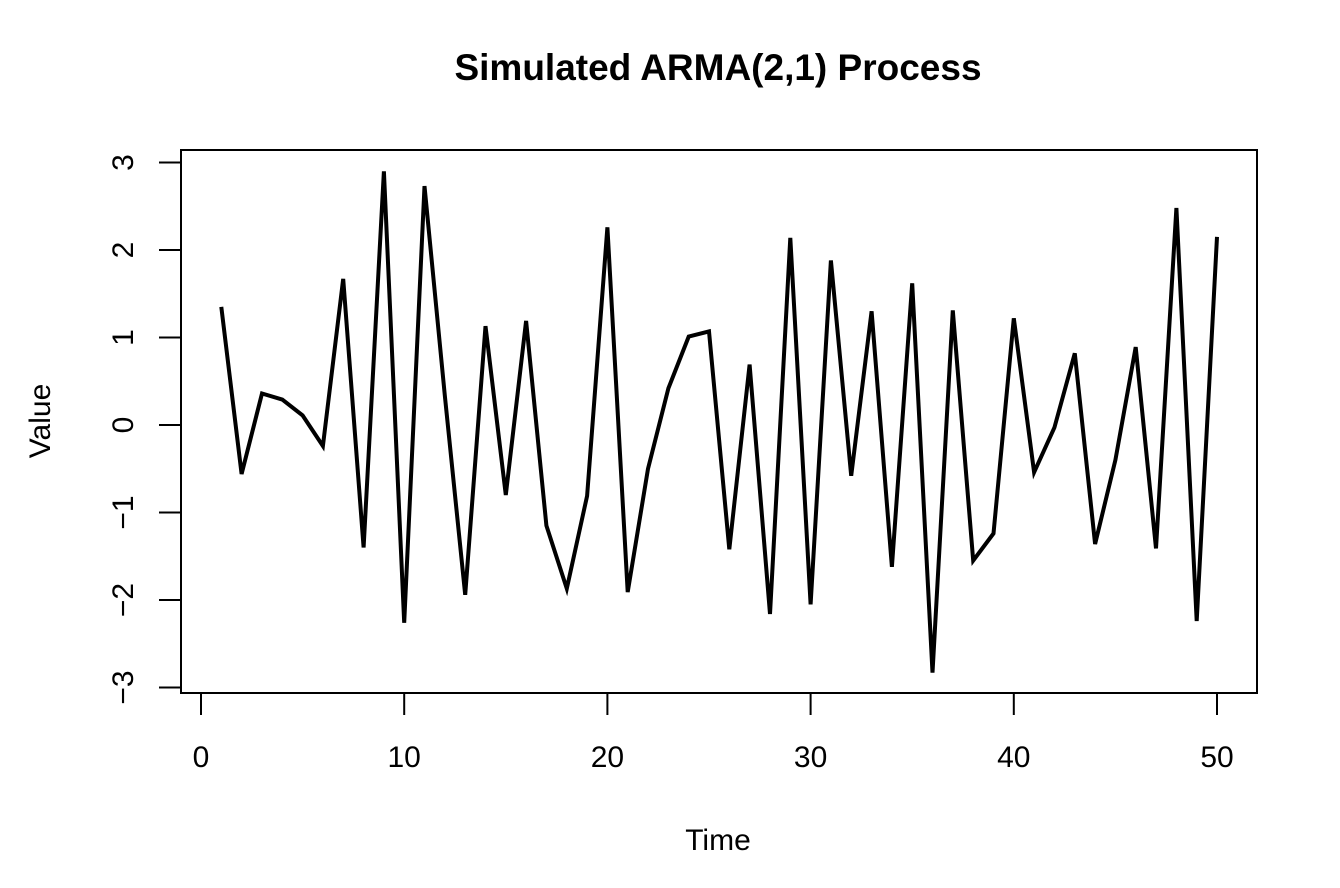 The height and width of the screenshot is (888, 1340). Describe the element at coordinates (123, 425) in the screenshot. I see `y-tick-label: 0` at that location.